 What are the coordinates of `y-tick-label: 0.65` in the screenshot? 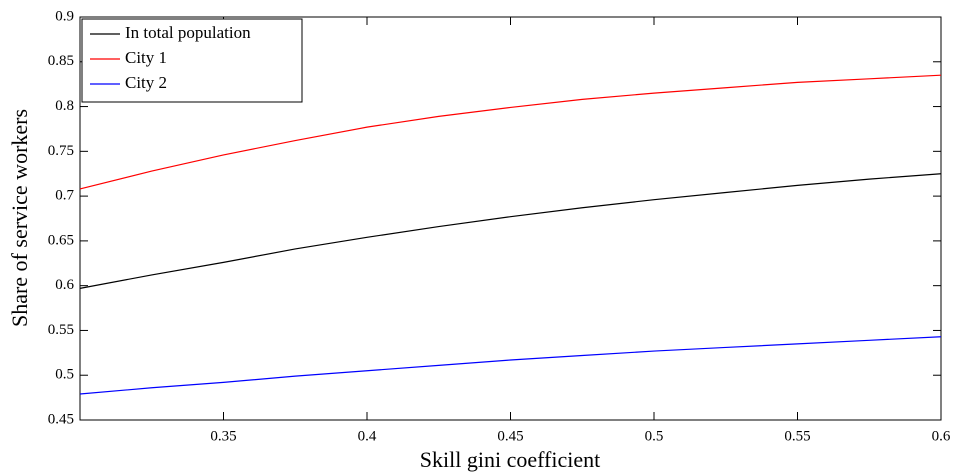 It's located at (61, 240).